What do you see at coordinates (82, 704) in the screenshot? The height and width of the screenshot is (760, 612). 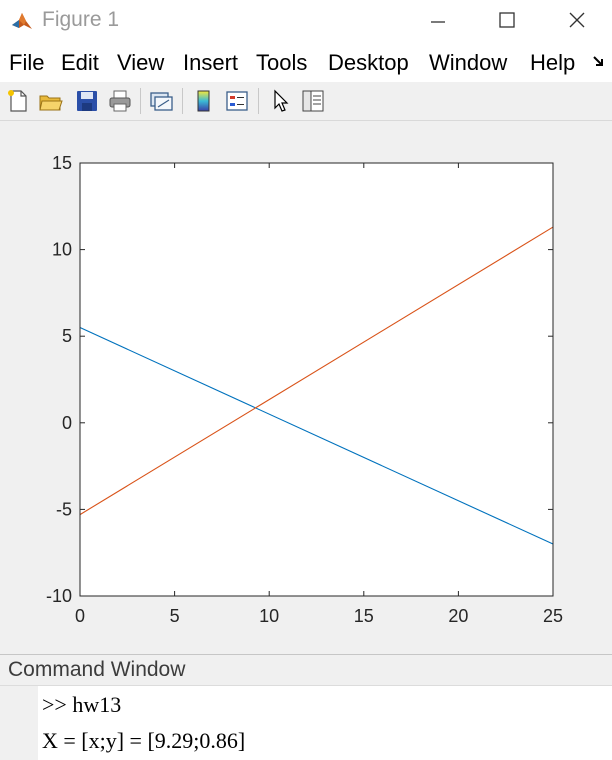 I see `command-line: >> hw13` at bounding box center [82, 704].